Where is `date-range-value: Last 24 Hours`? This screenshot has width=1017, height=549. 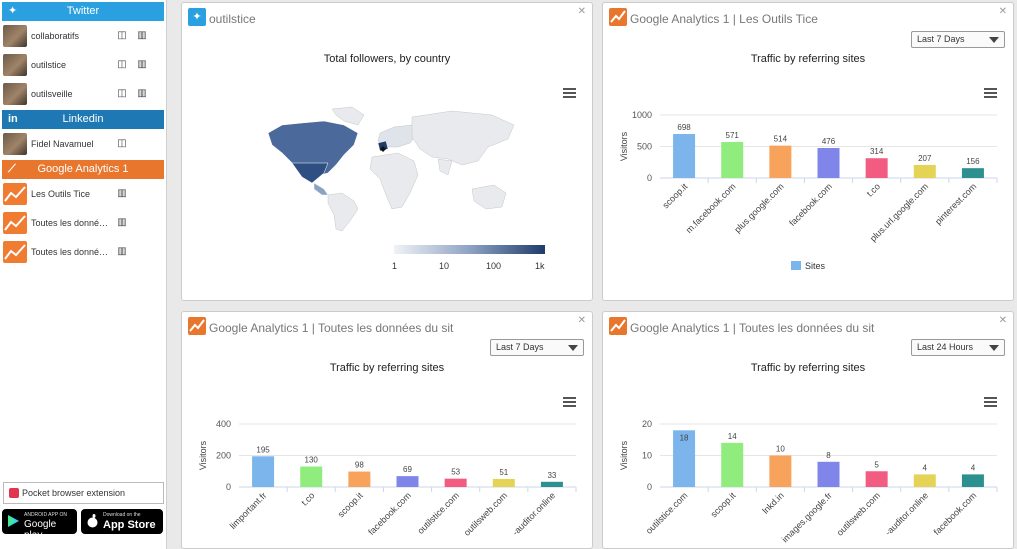
date-range-value: Last 24 Hours is located at coordinates (945, 347).